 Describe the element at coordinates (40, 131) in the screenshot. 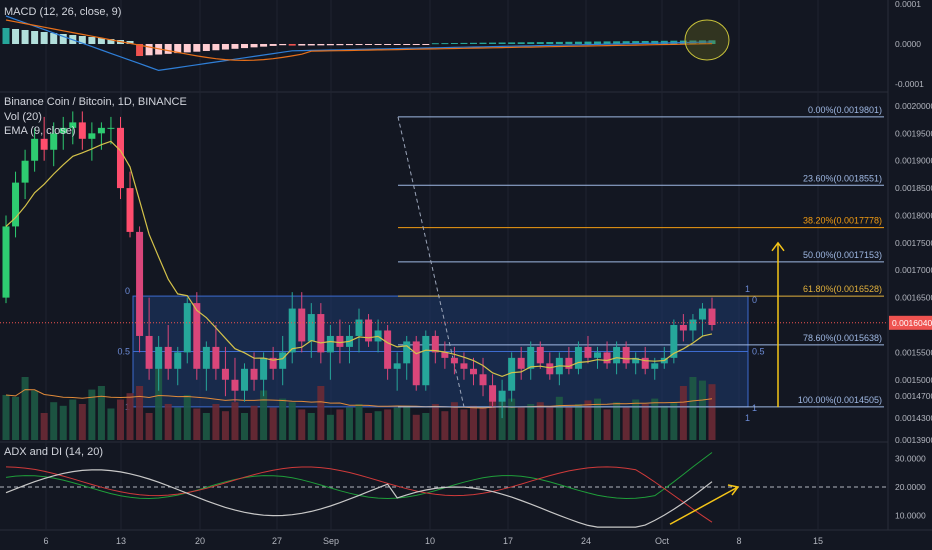

I see `indicator-ema-label: EMA (9, close)` at that location.